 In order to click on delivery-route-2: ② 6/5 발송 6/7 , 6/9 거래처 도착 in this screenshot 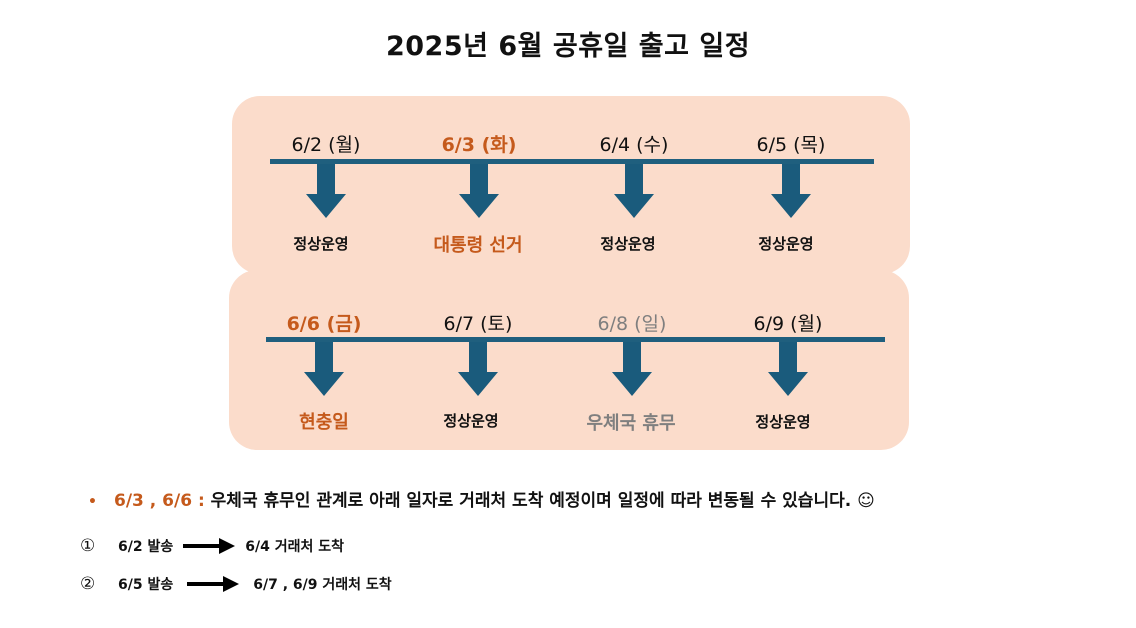, I will do `click(236, 584)`.